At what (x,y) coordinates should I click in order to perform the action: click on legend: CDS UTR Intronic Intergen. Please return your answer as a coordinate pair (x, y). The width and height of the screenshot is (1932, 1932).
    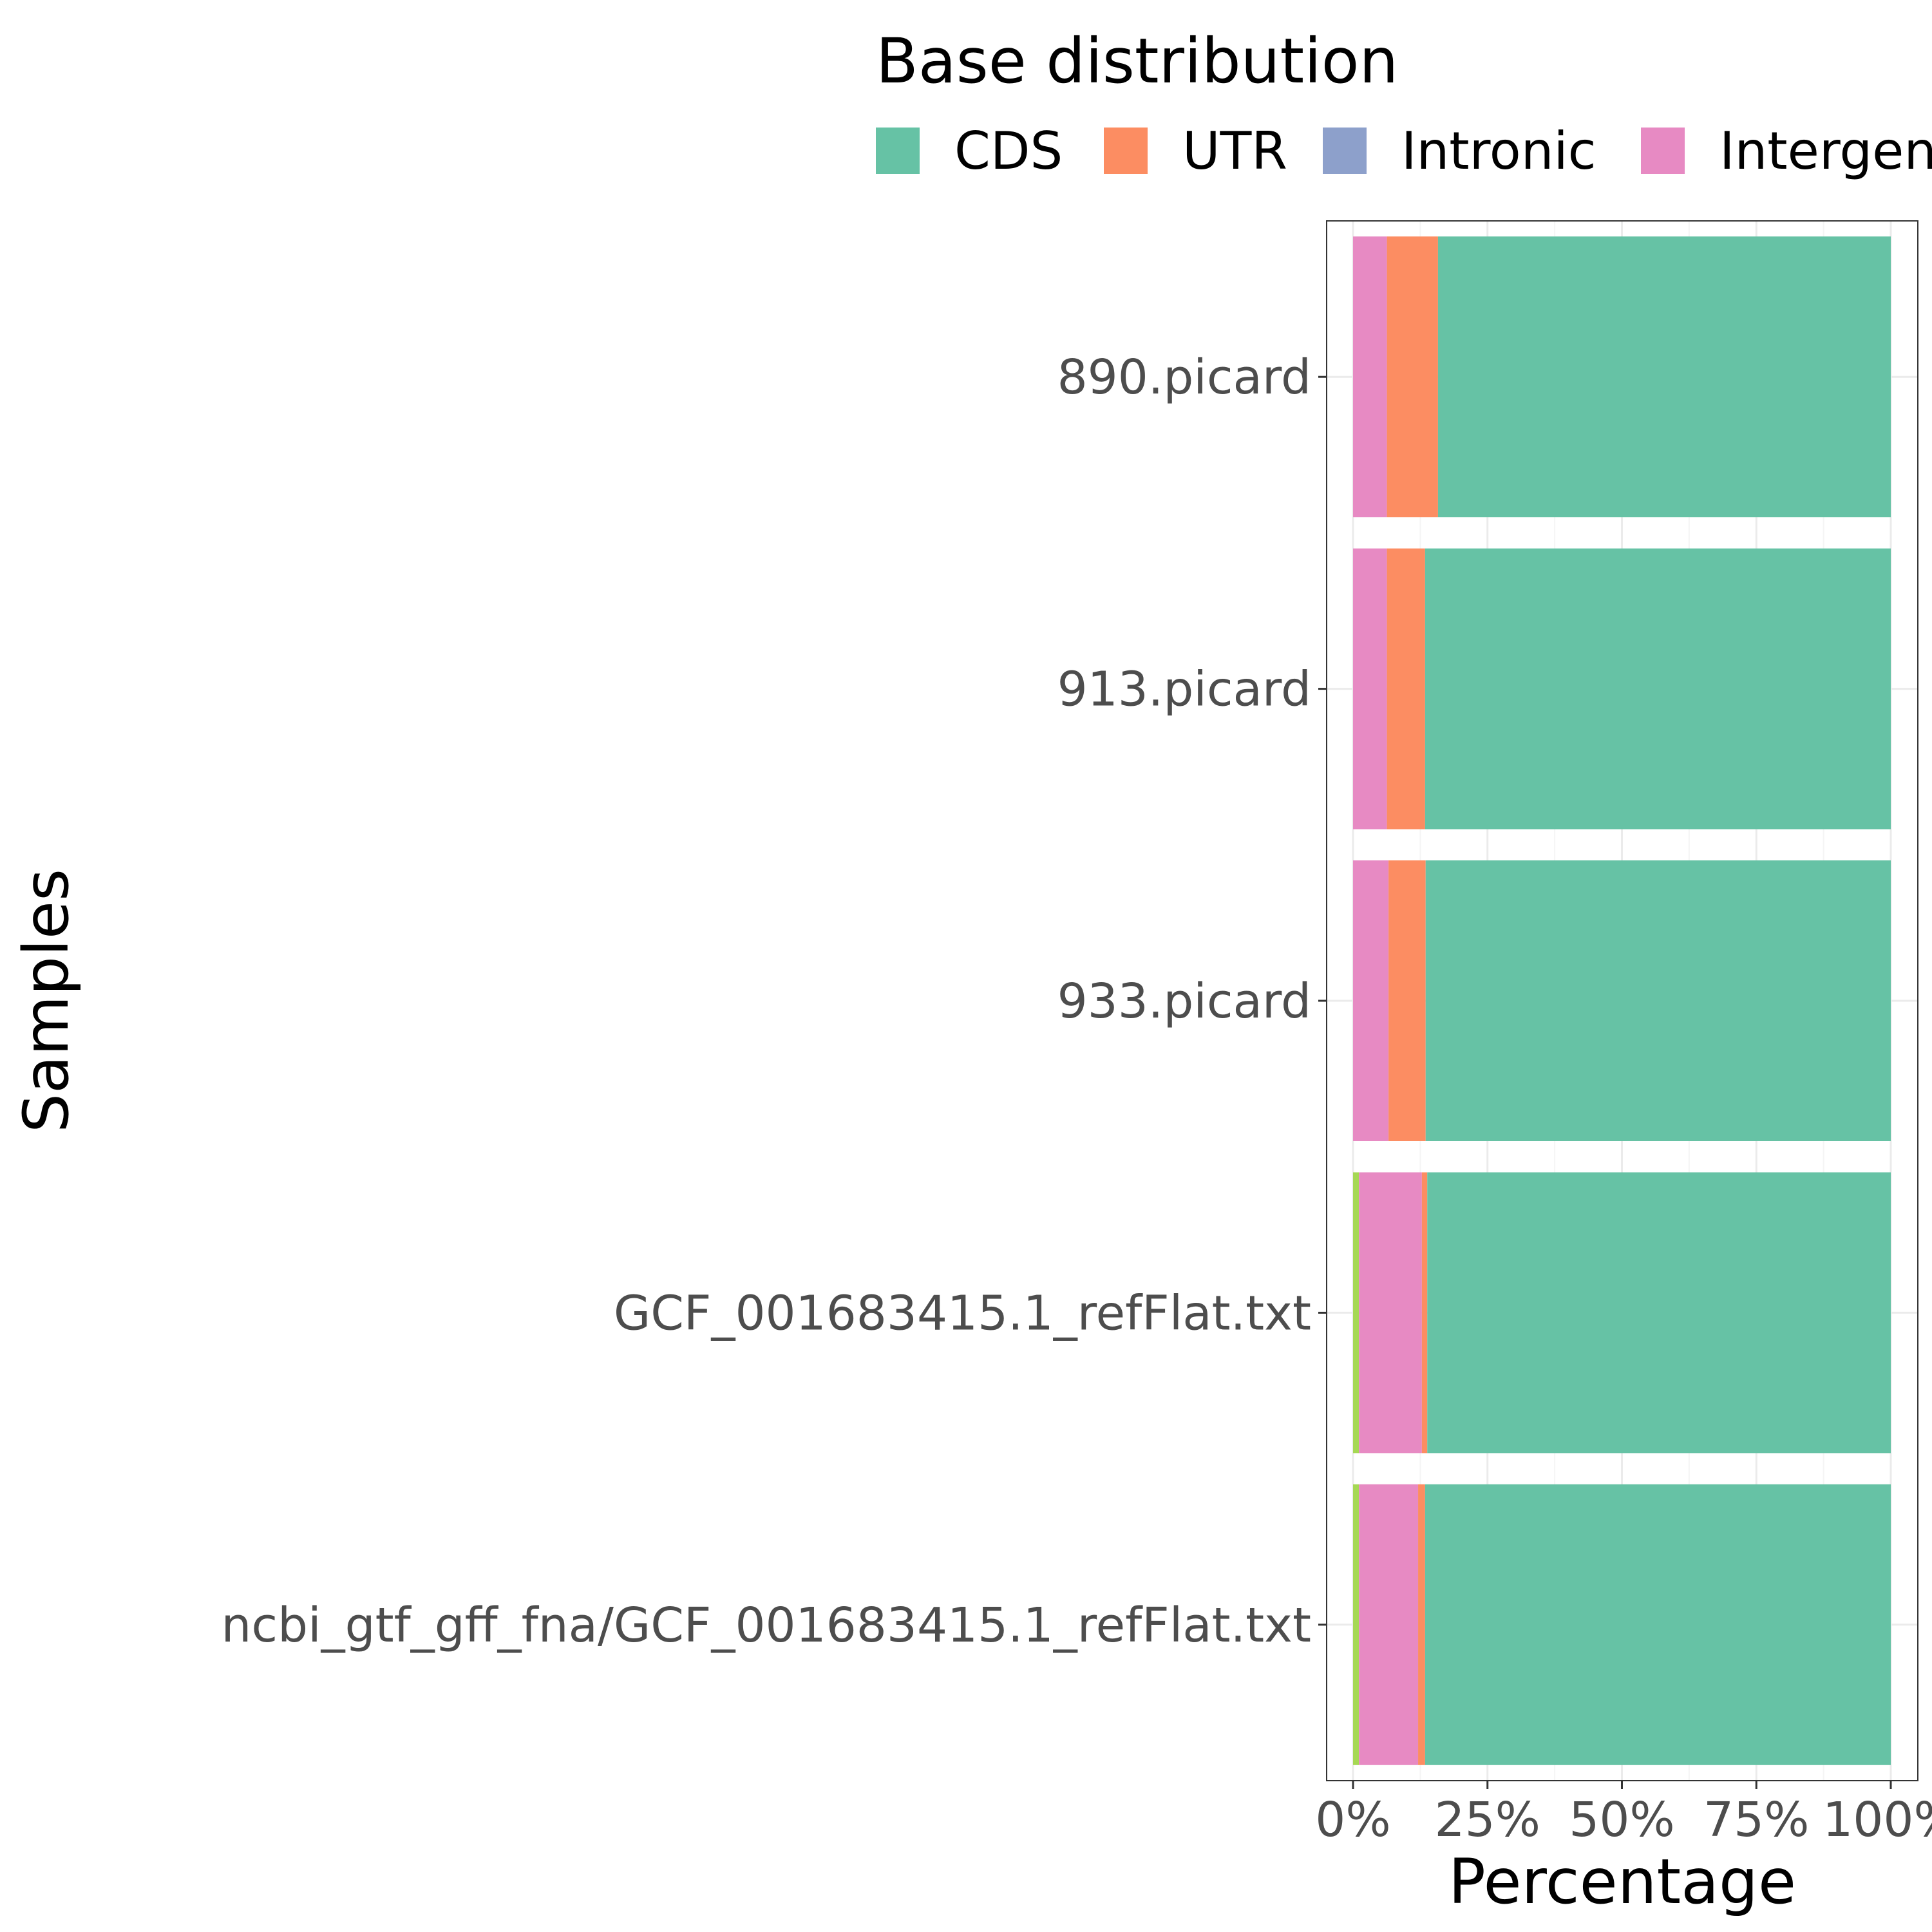
    Looking at the image, I should click on (1404, 151).